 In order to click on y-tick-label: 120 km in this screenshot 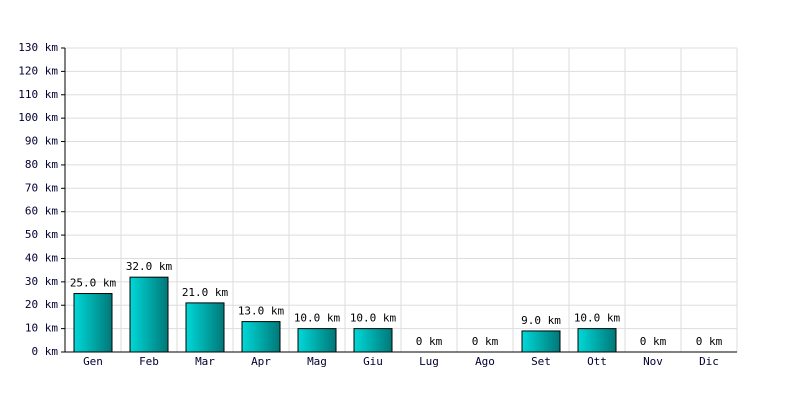, I will do `click(38, 70)`.